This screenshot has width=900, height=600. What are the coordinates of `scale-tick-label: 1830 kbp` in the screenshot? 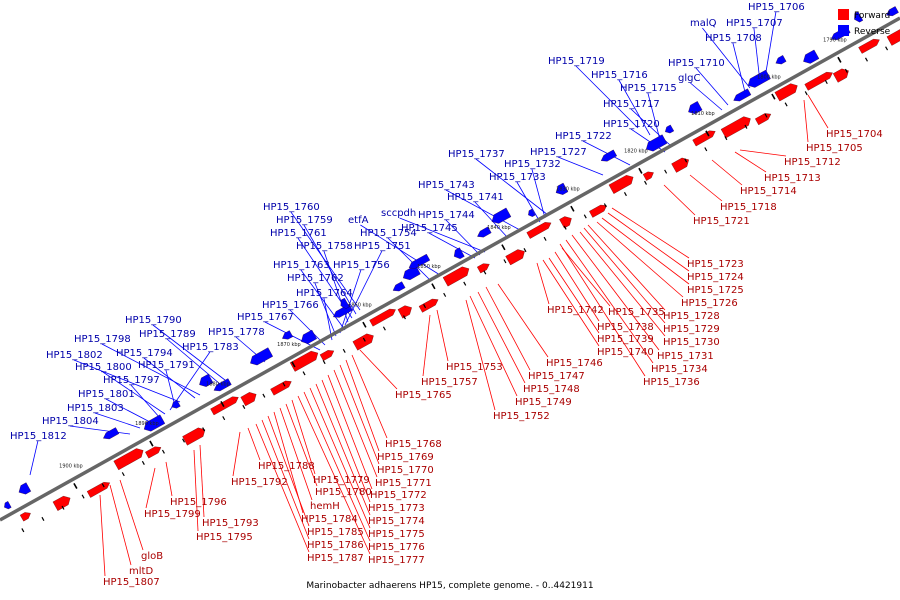 It's located at (568, 189).